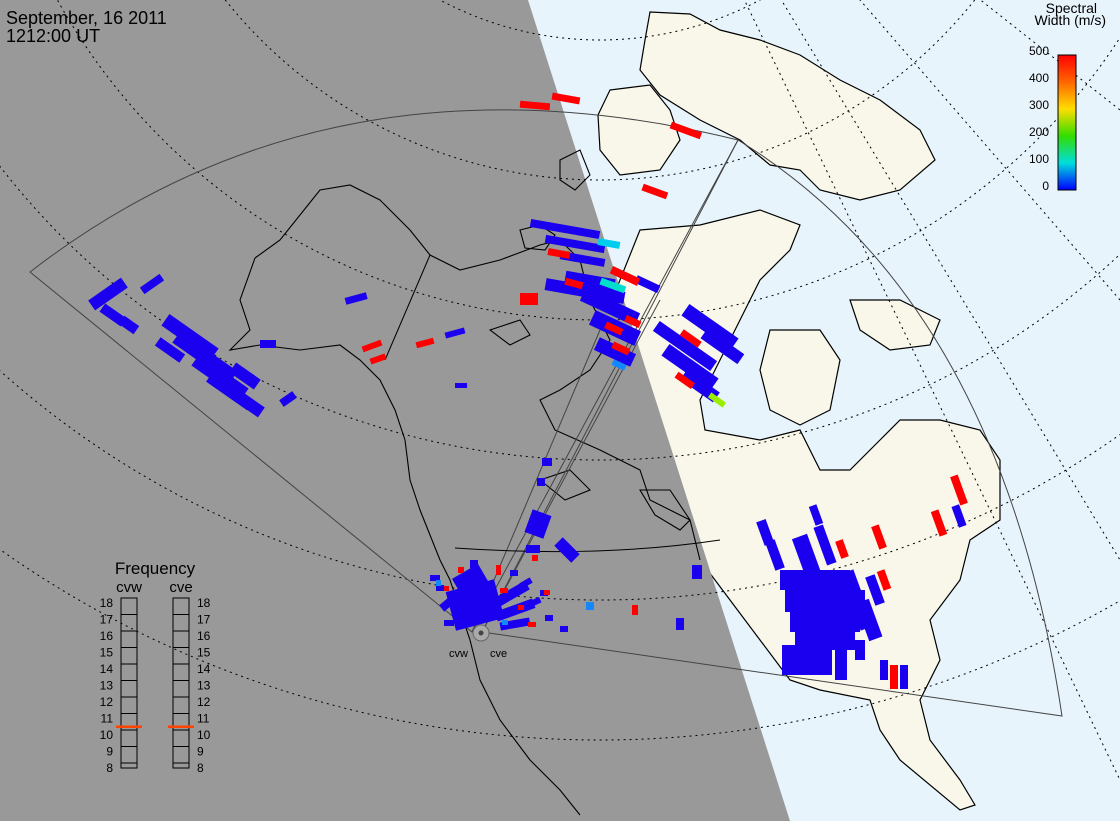  I want to click on frequency-scale-label-left: 14, so click(107, 669).